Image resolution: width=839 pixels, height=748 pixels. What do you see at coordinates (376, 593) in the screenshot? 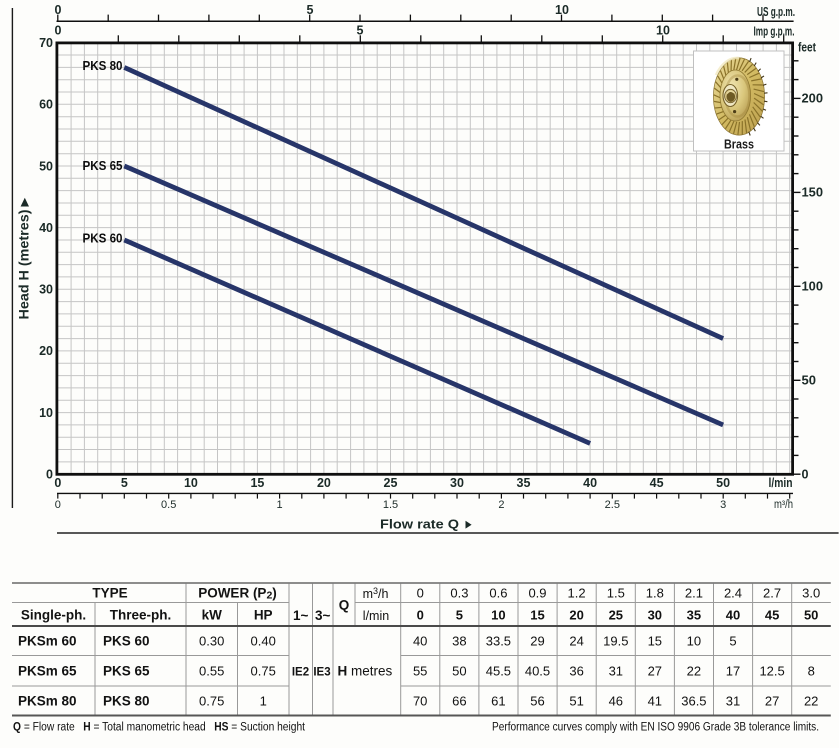
I see `svg-text: m3/h` at bounding box center [376, 593].